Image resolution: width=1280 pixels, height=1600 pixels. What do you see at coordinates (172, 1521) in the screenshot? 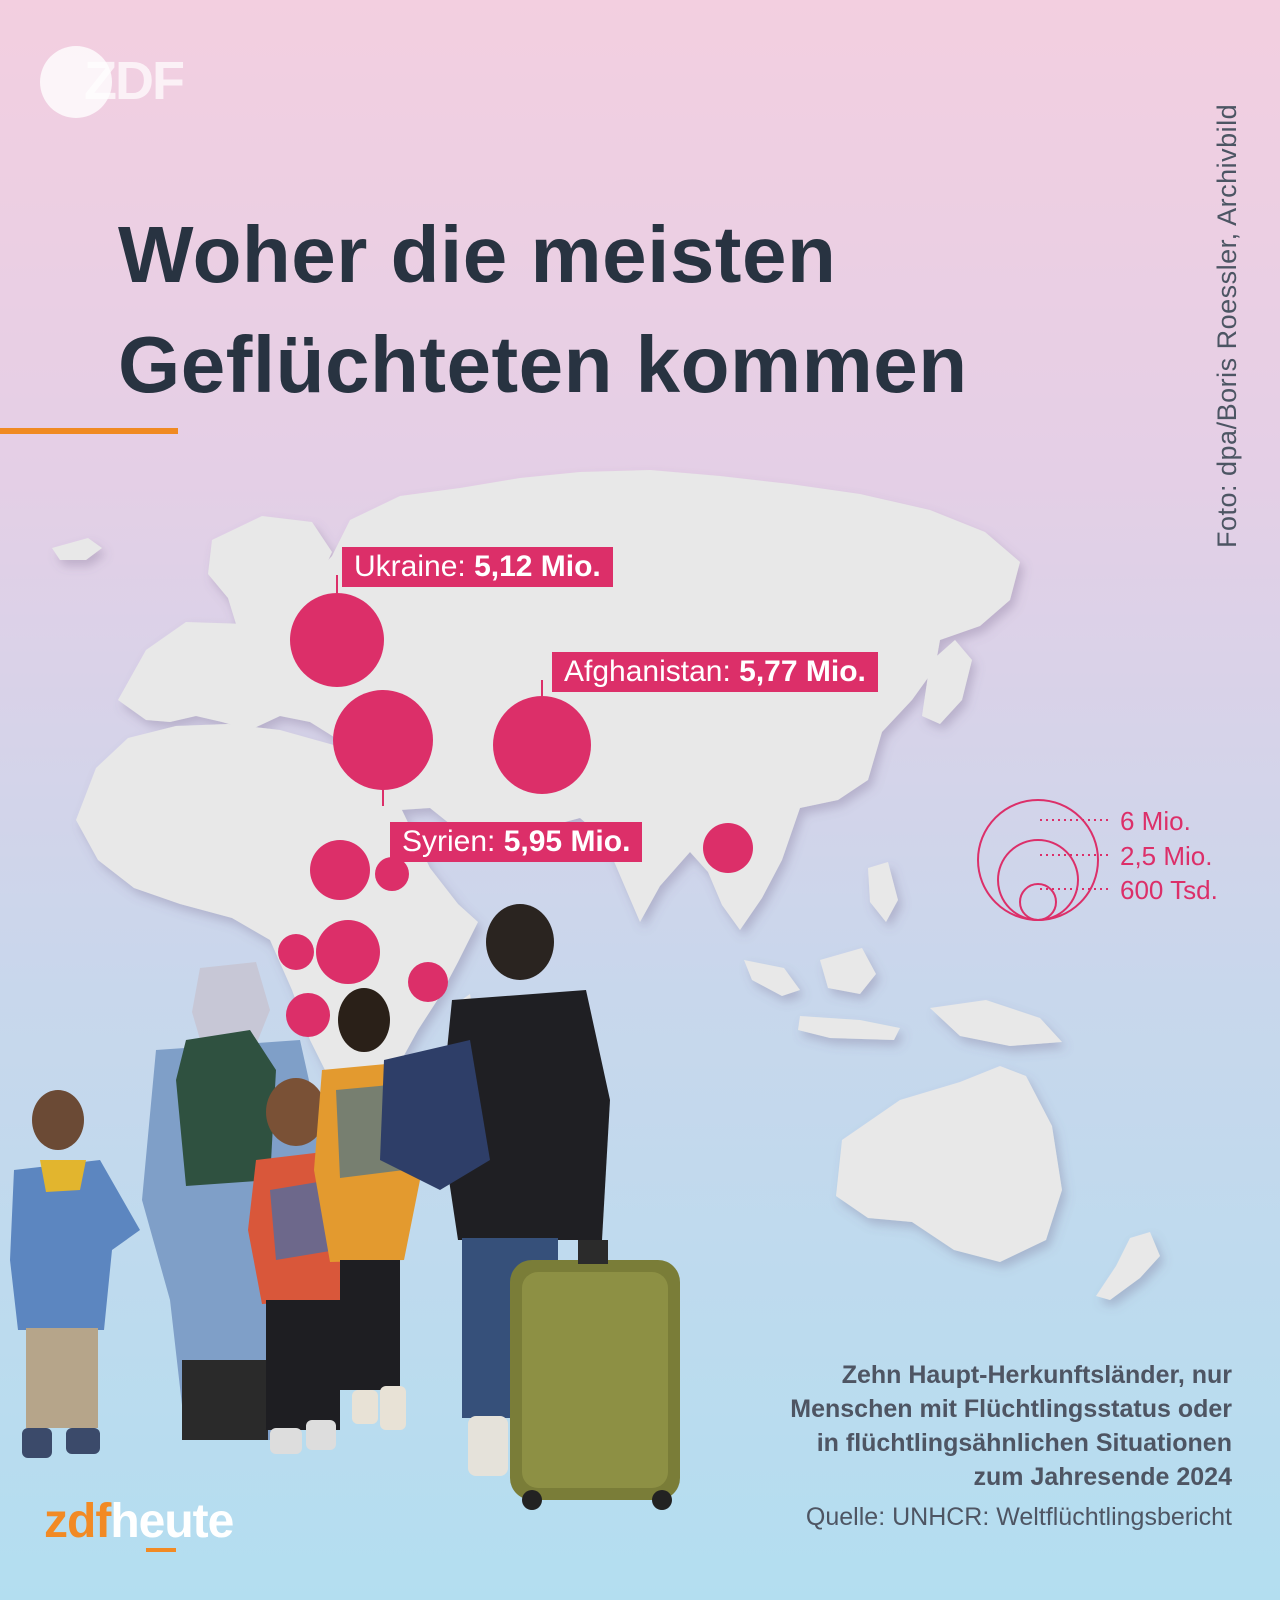
I see `brand-part-heute: heute` at bounding box center [172, 1521].